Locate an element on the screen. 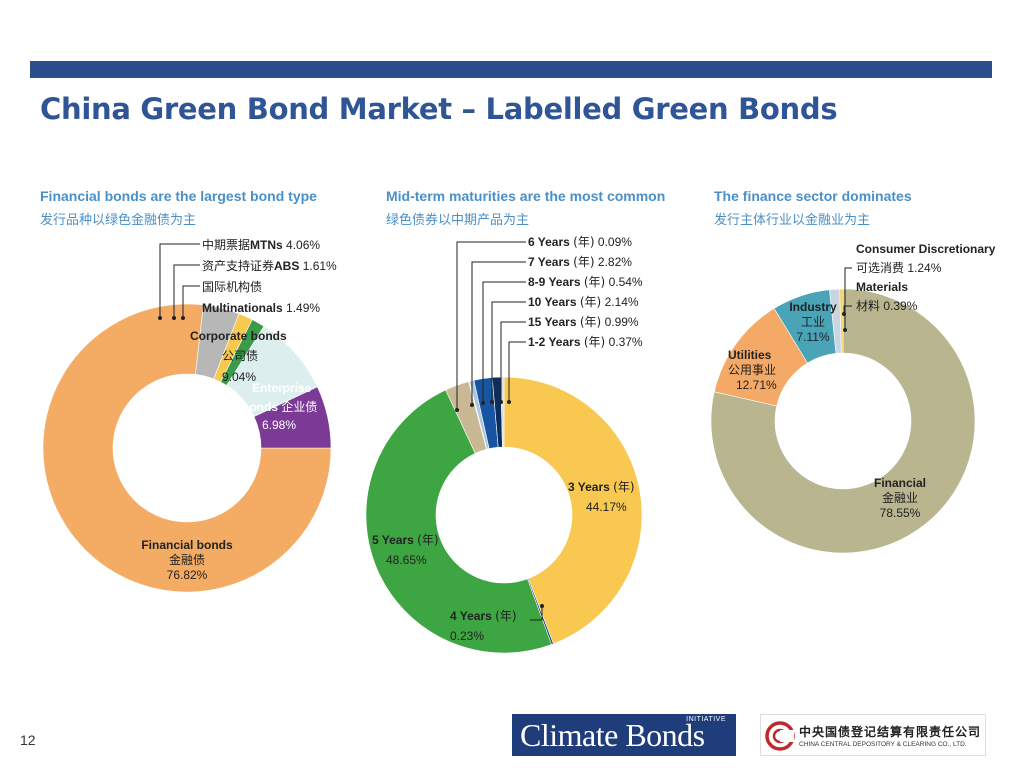 Image resolution: width=1024 pixels, height=768 pixels. chart2-label-4y-value: 0.23% is located at coordinates (467, 636).